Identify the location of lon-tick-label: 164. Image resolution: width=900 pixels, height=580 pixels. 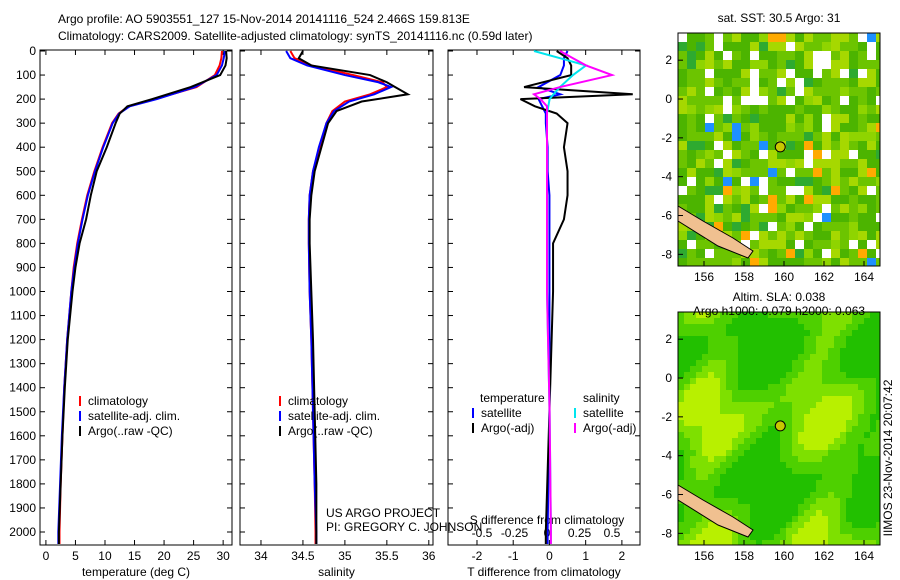
(864, 277).